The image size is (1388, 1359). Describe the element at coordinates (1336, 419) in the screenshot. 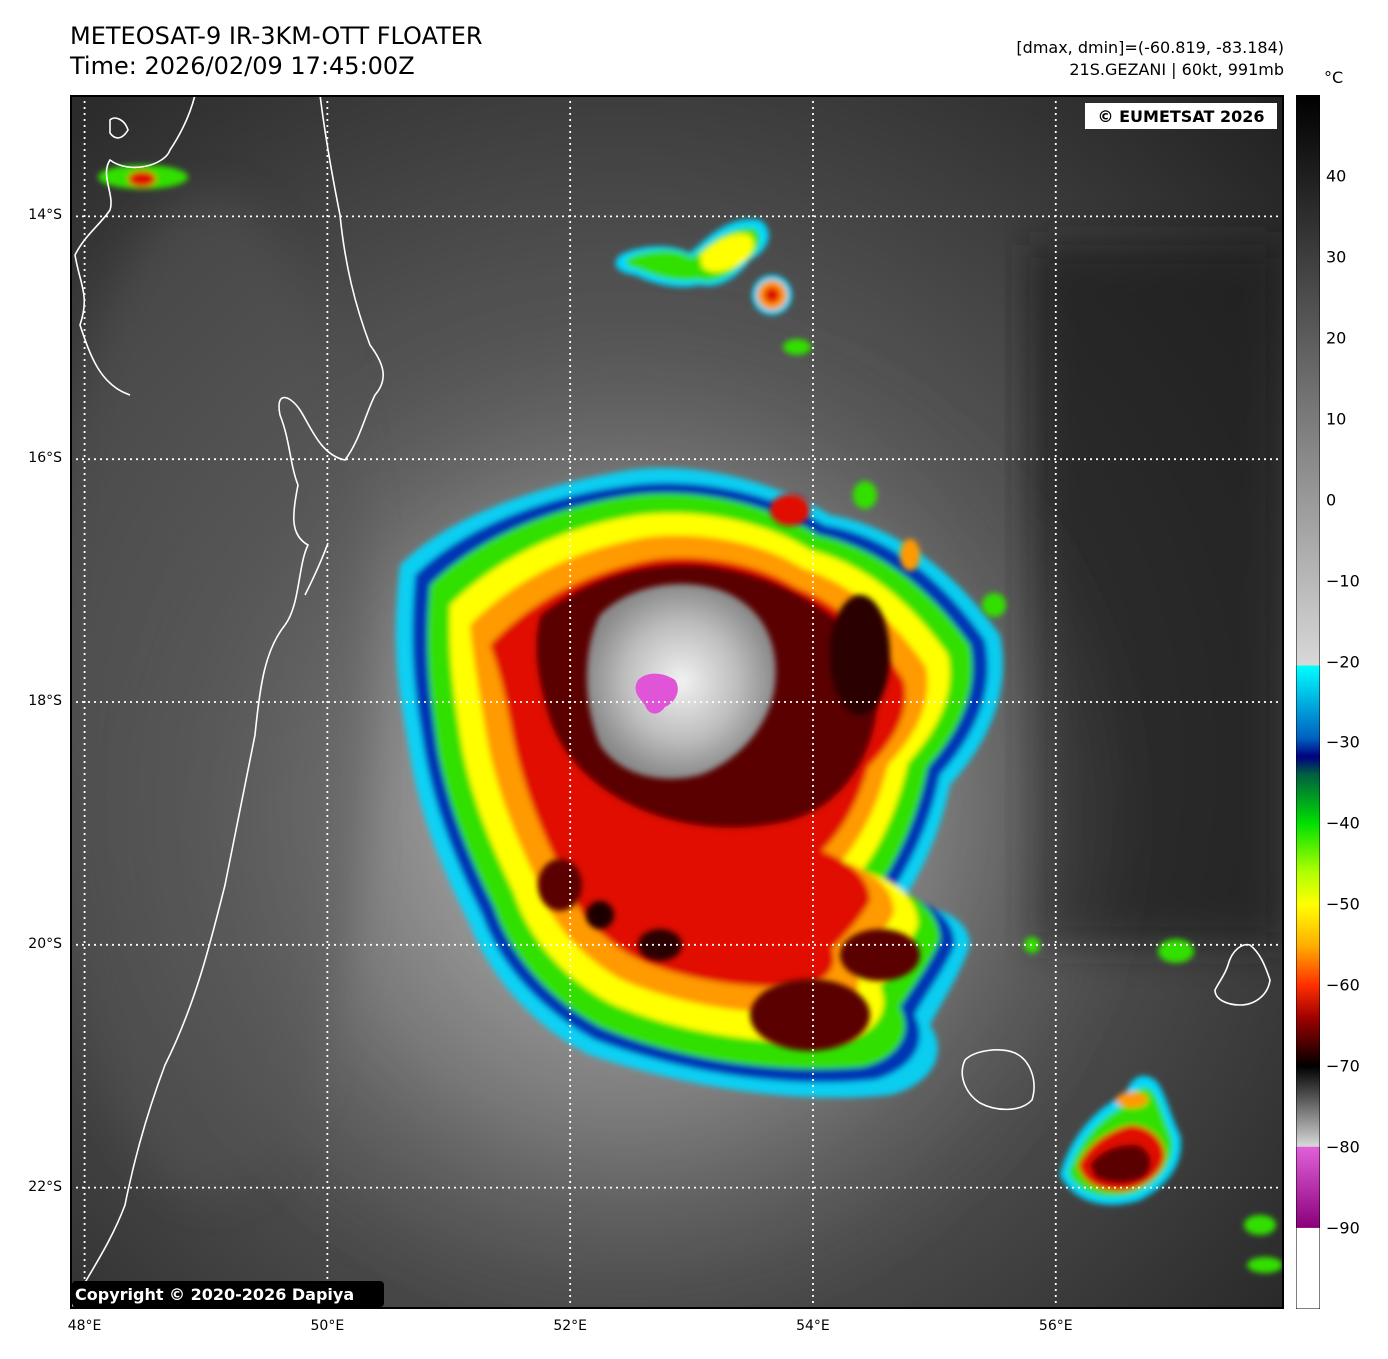

I see `colorbar-tick-label: 10` at that location.